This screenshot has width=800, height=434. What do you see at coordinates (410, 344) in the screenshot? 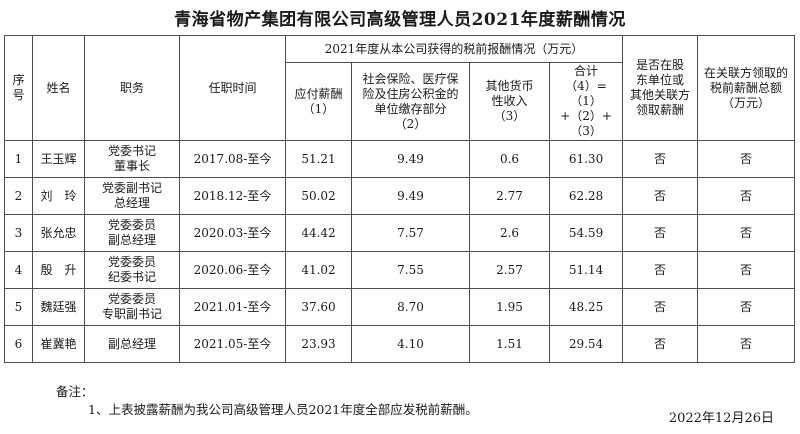
I see `cell-insurance: 4.10` at bounding box center [410, 344].